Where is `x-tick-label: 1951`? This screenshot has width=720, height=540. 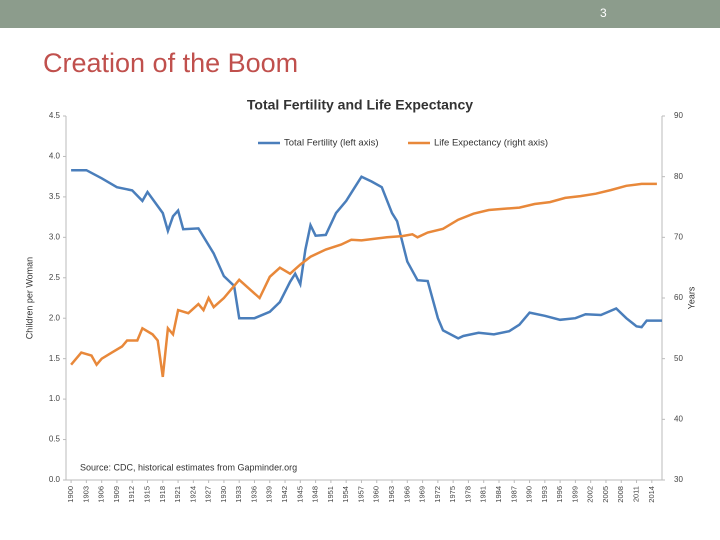 x-tick-label: 1951 is located at coordinates (330, 494).